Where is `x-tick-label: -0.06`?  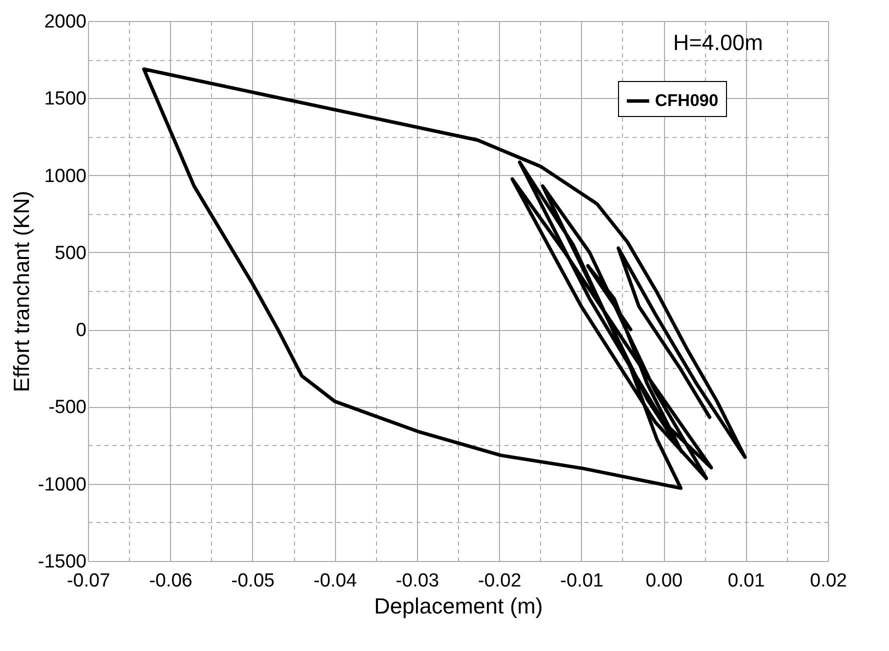 x-tick-label: -0.06 is located at coordinates (170, 581).